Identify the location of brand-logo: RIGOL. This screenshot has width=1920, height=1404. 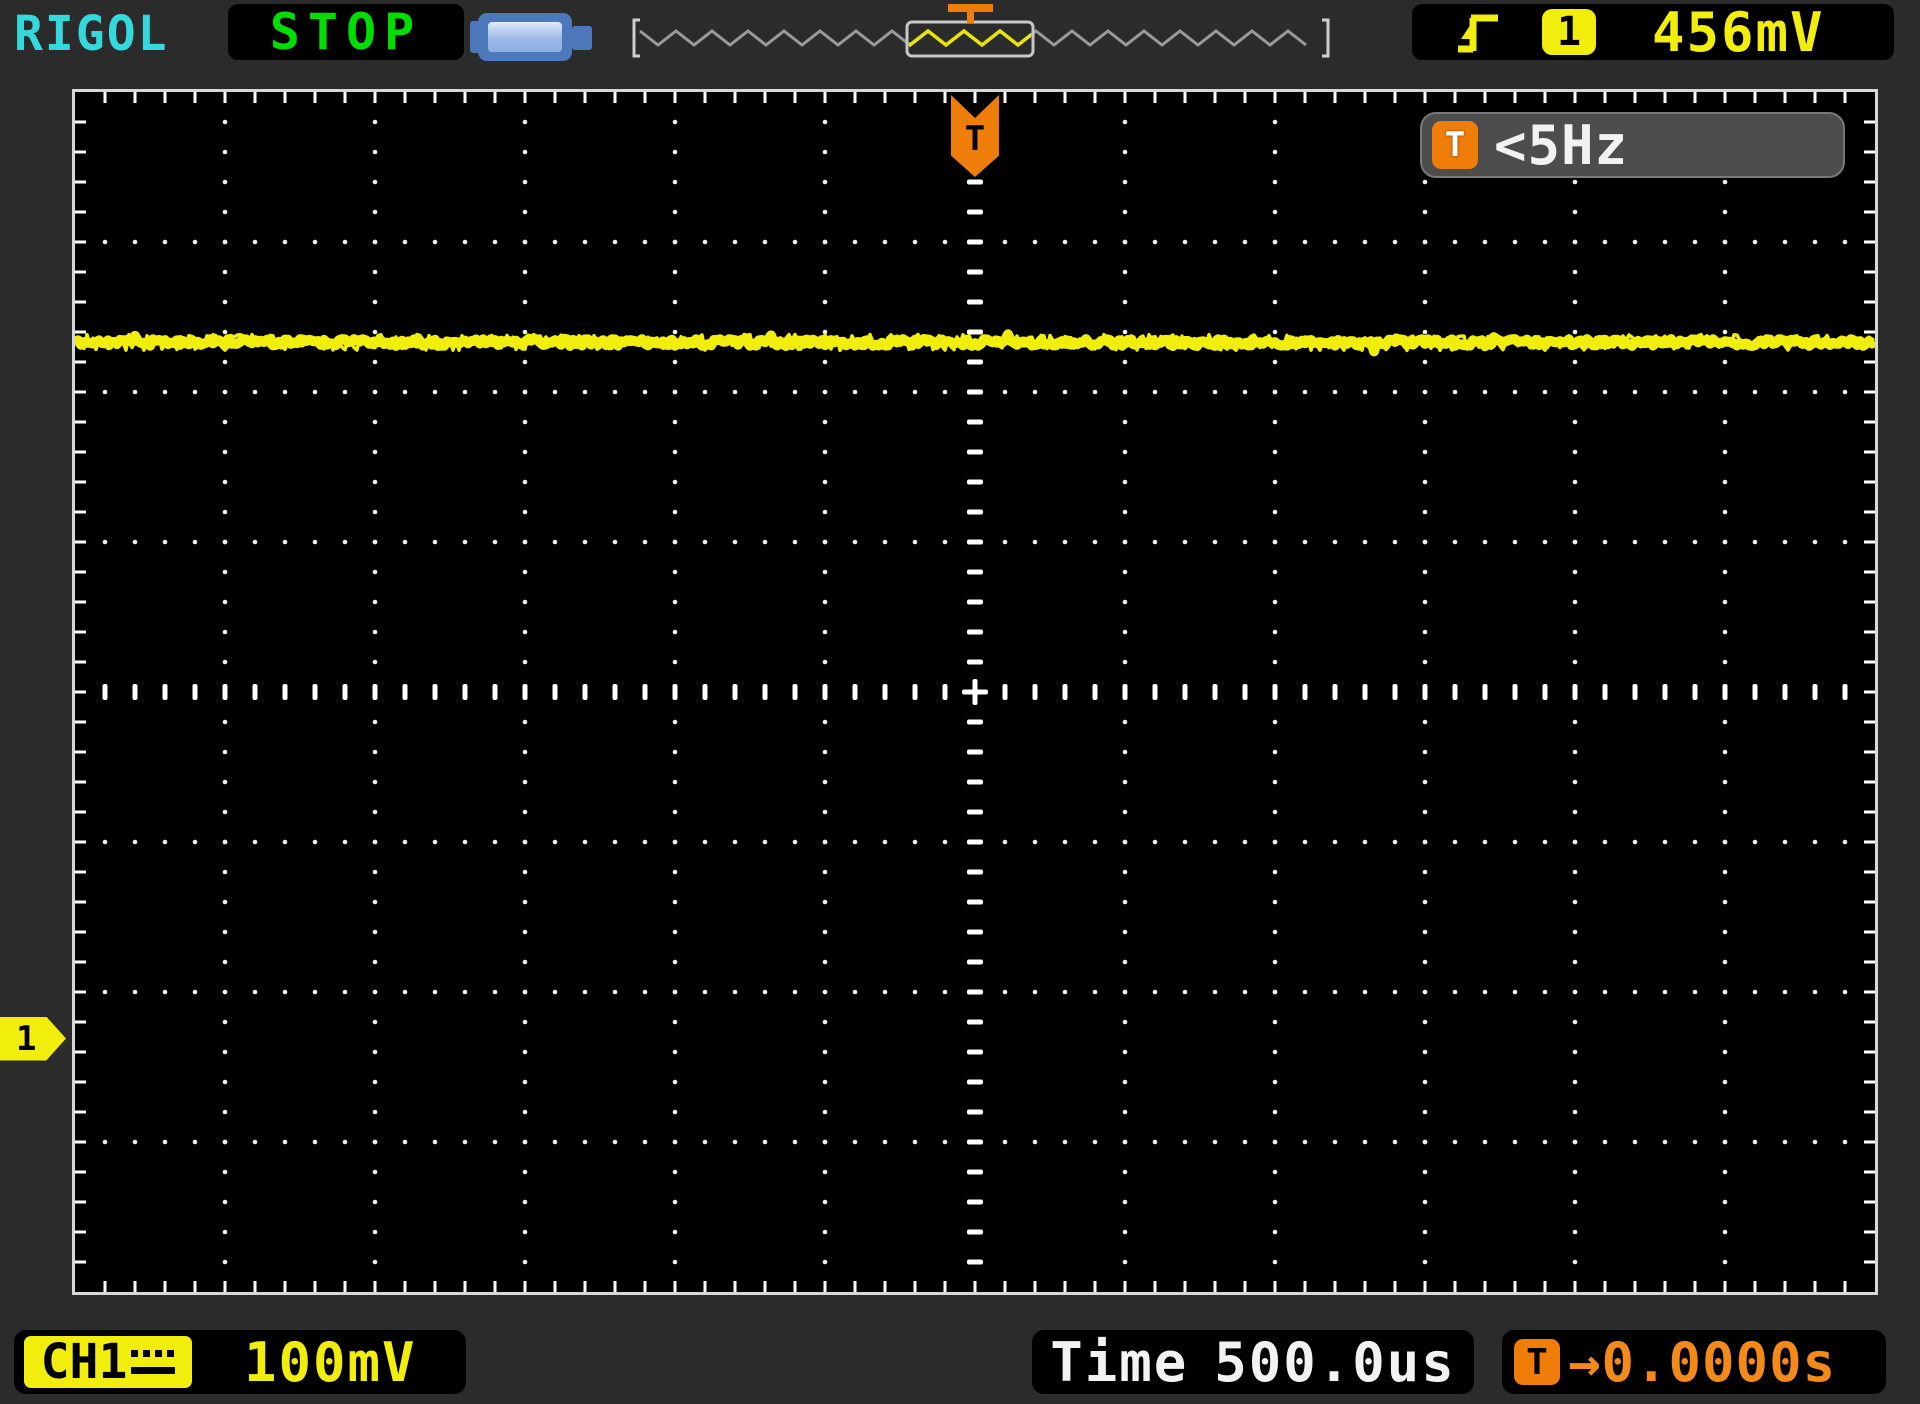
(91, 34).